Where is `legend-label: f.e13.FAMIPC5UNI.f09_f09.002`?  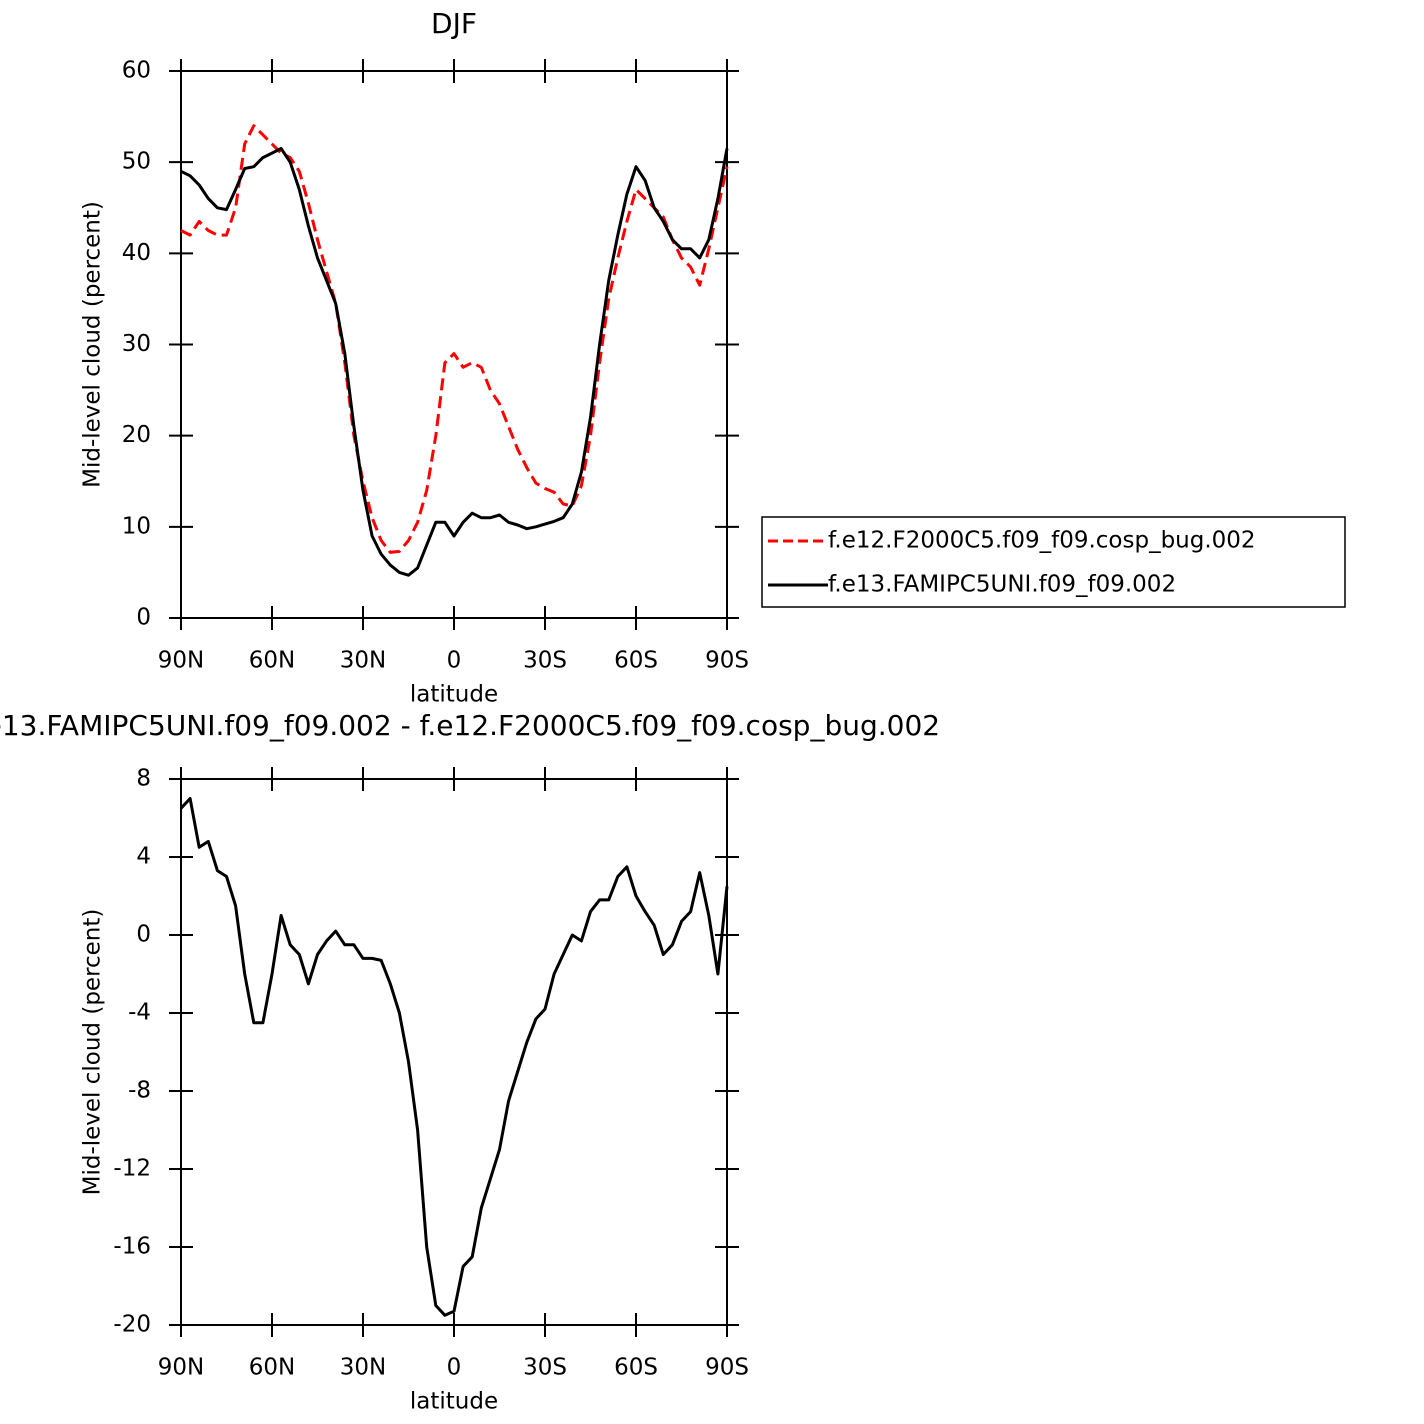
legend-label: f.e13.FAMIPC5UNI.f09_f09.002 is located at coordinates (1002, 585).